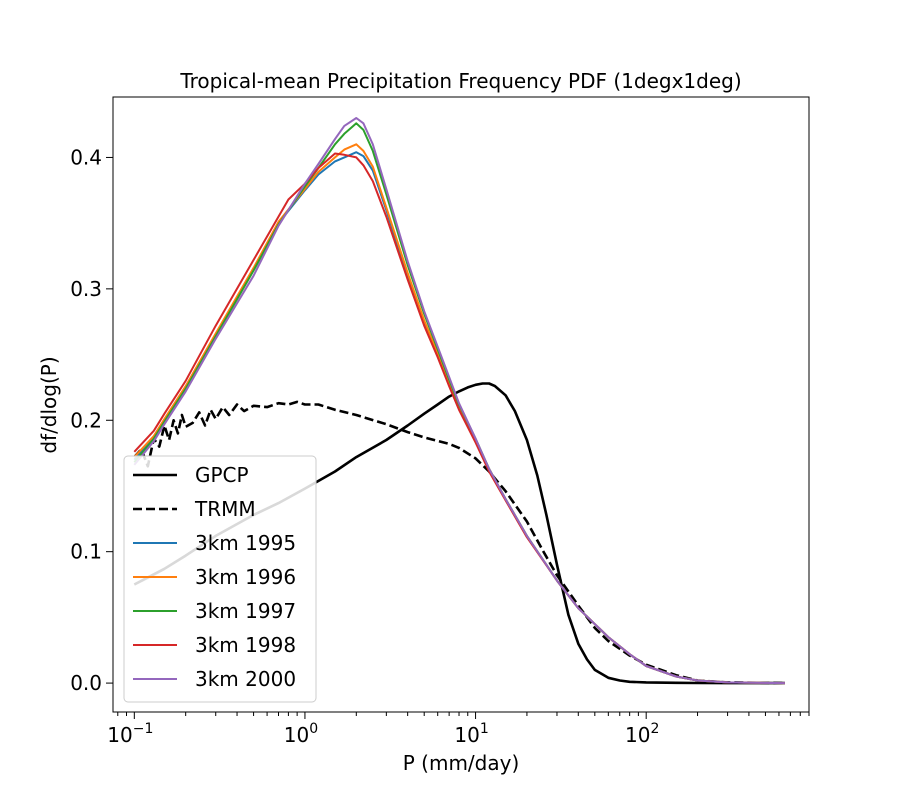 This screenshot has height=800, width=900. I want to click on y-axis: 0.0 0.1 0.2 0.3 0.4, so click(91, 420).